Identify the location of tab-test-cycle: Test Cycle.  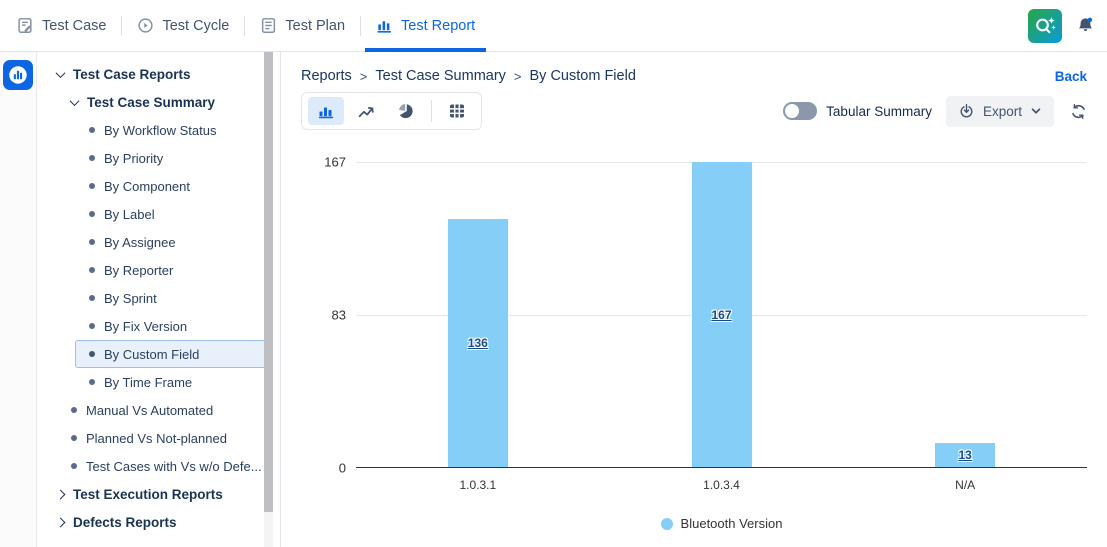
(183, 26).